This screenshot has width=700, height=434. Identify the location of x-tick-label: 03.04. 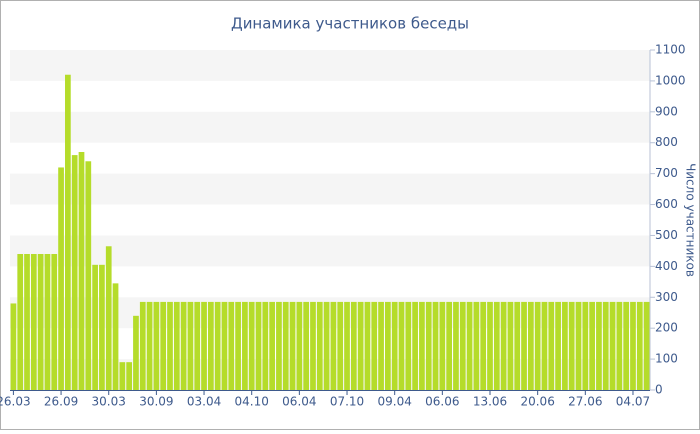
(204, 402).